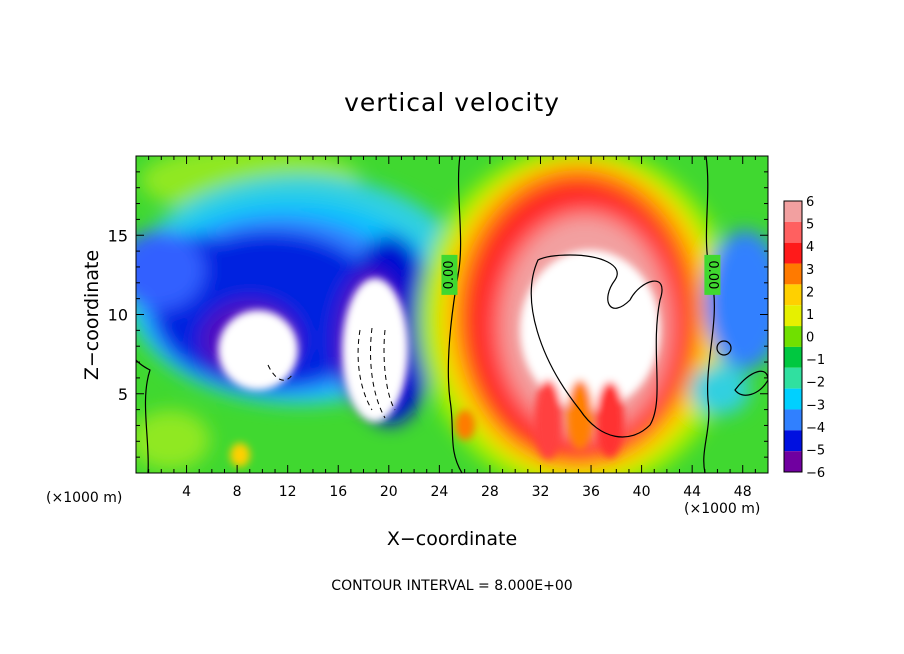 This screenshot has width=904, height=654. What do you see at coordinates (452, 102) in the screenshot?
I see `chart-title: vertical velocity` at bounding box center [452, 102].